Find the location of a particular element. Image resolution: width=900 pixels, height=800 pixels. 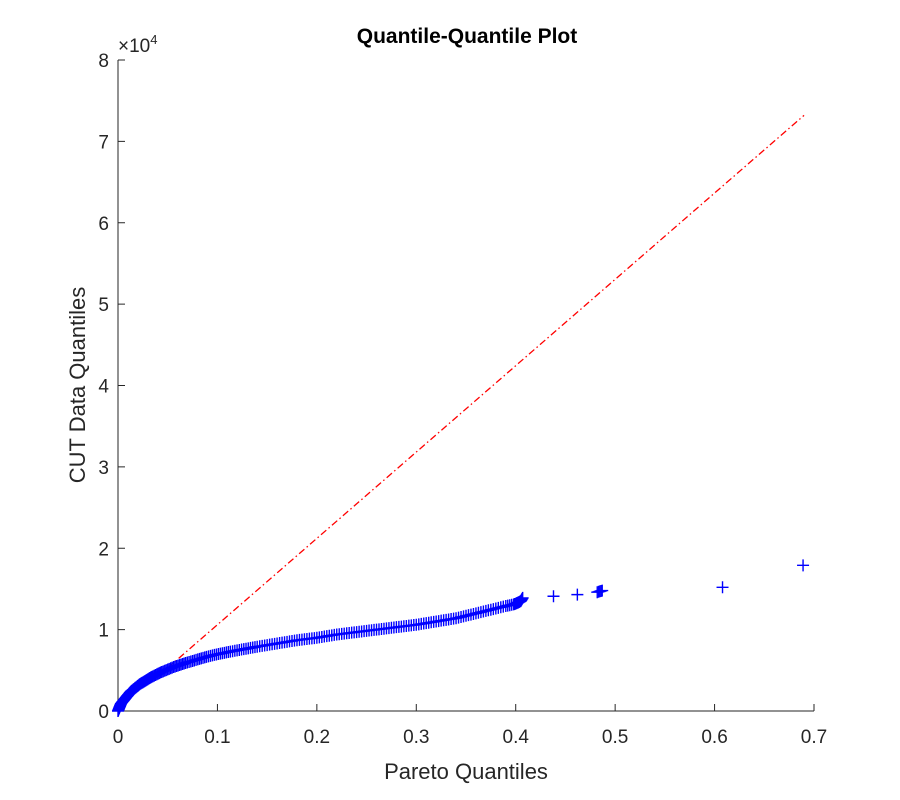

y-tick-label: 2 is located at coordinates (103, 549).